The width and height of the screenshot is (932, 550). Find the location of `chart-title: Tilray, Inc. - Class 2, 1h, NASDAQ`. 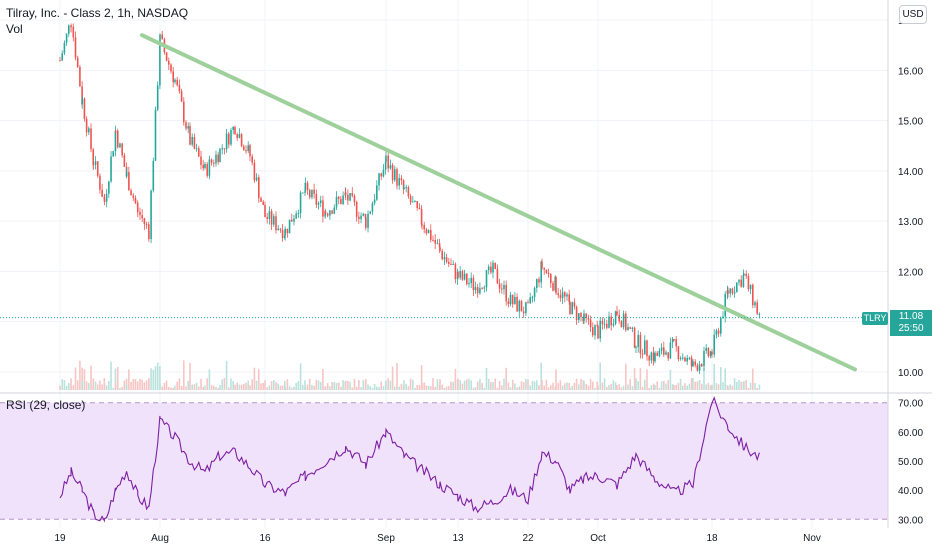

chart-title: Tilray, Inc. - Class 2, 1h, NASDAQ is located at coordinates (97, 13).